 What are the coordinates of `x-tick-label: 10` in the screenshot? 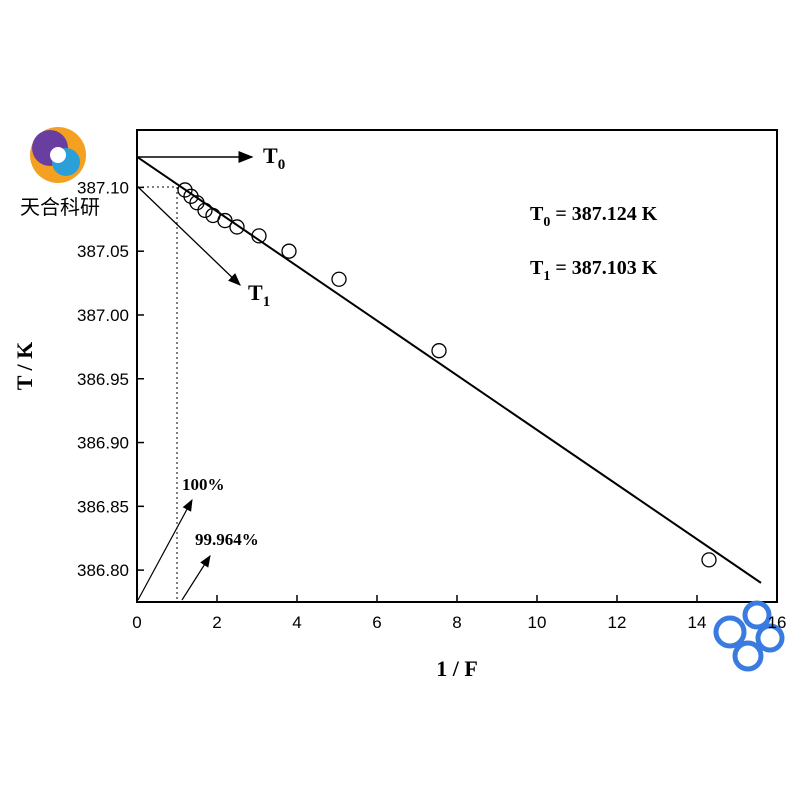 It's located at (537, 622).